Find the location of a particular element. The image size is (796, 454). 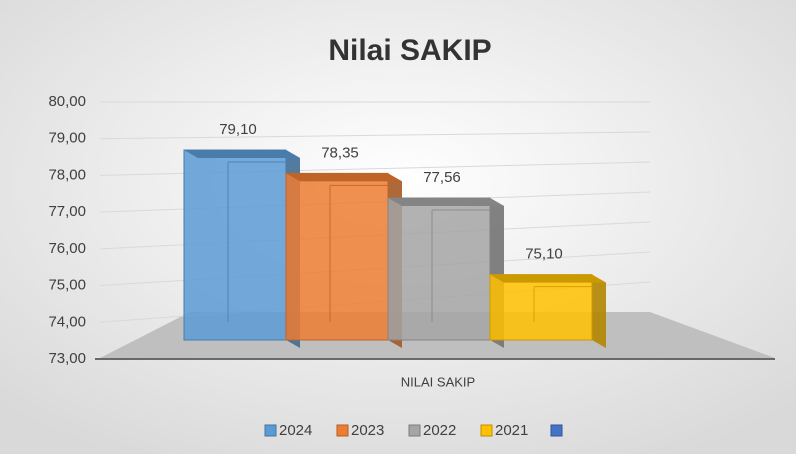

y-tick-label: 80,00 is located at coordinates (67, 101).